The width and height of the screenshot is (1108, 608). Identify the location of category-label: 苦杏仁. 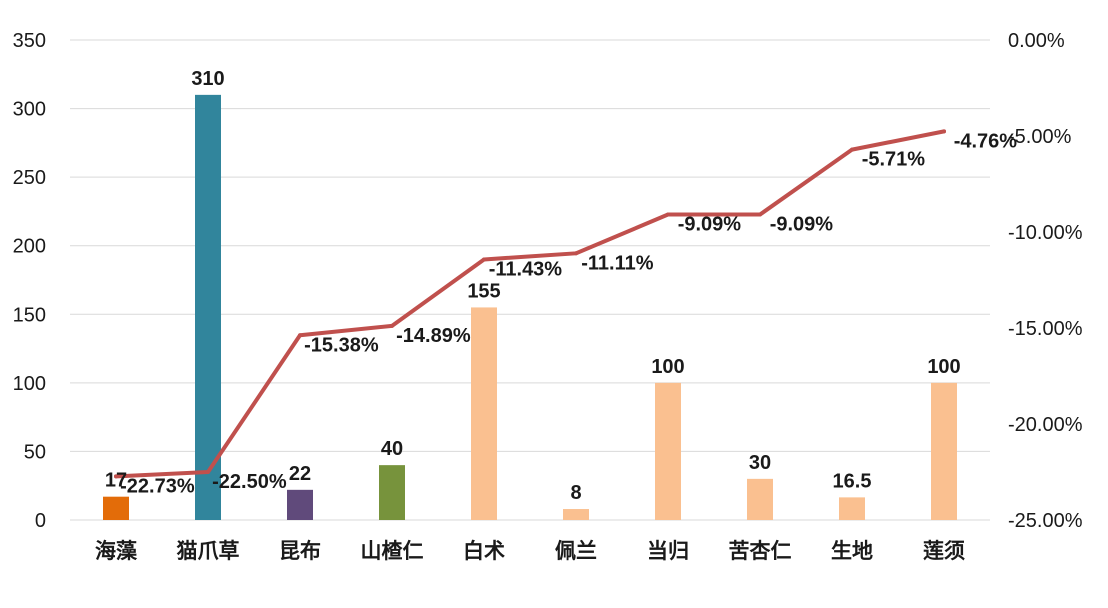
(760, 551).